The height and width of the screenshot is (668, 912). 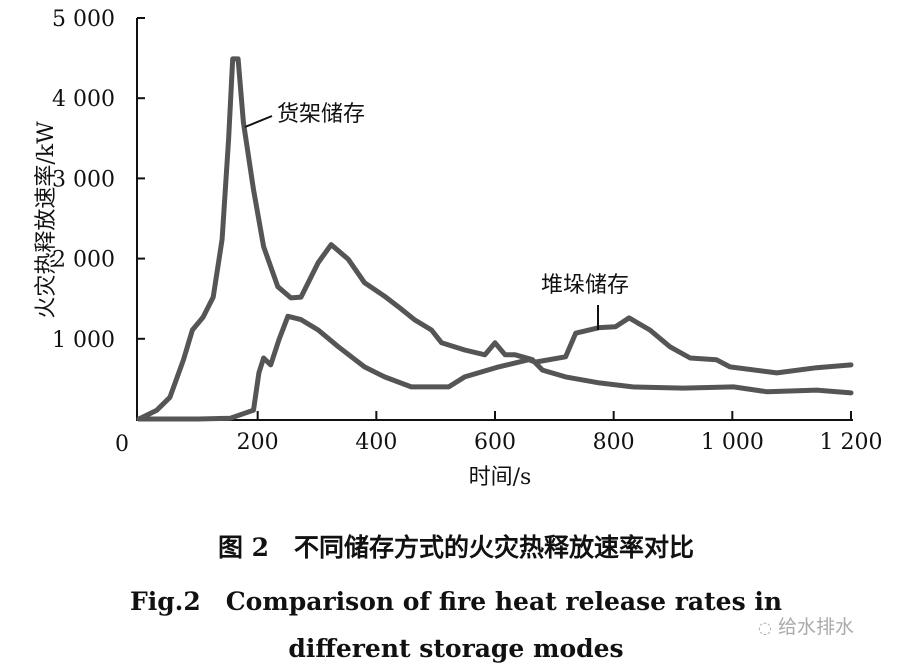 I want to click on annotation-rack-storage: 货架储存, so click(x=321, y=114).